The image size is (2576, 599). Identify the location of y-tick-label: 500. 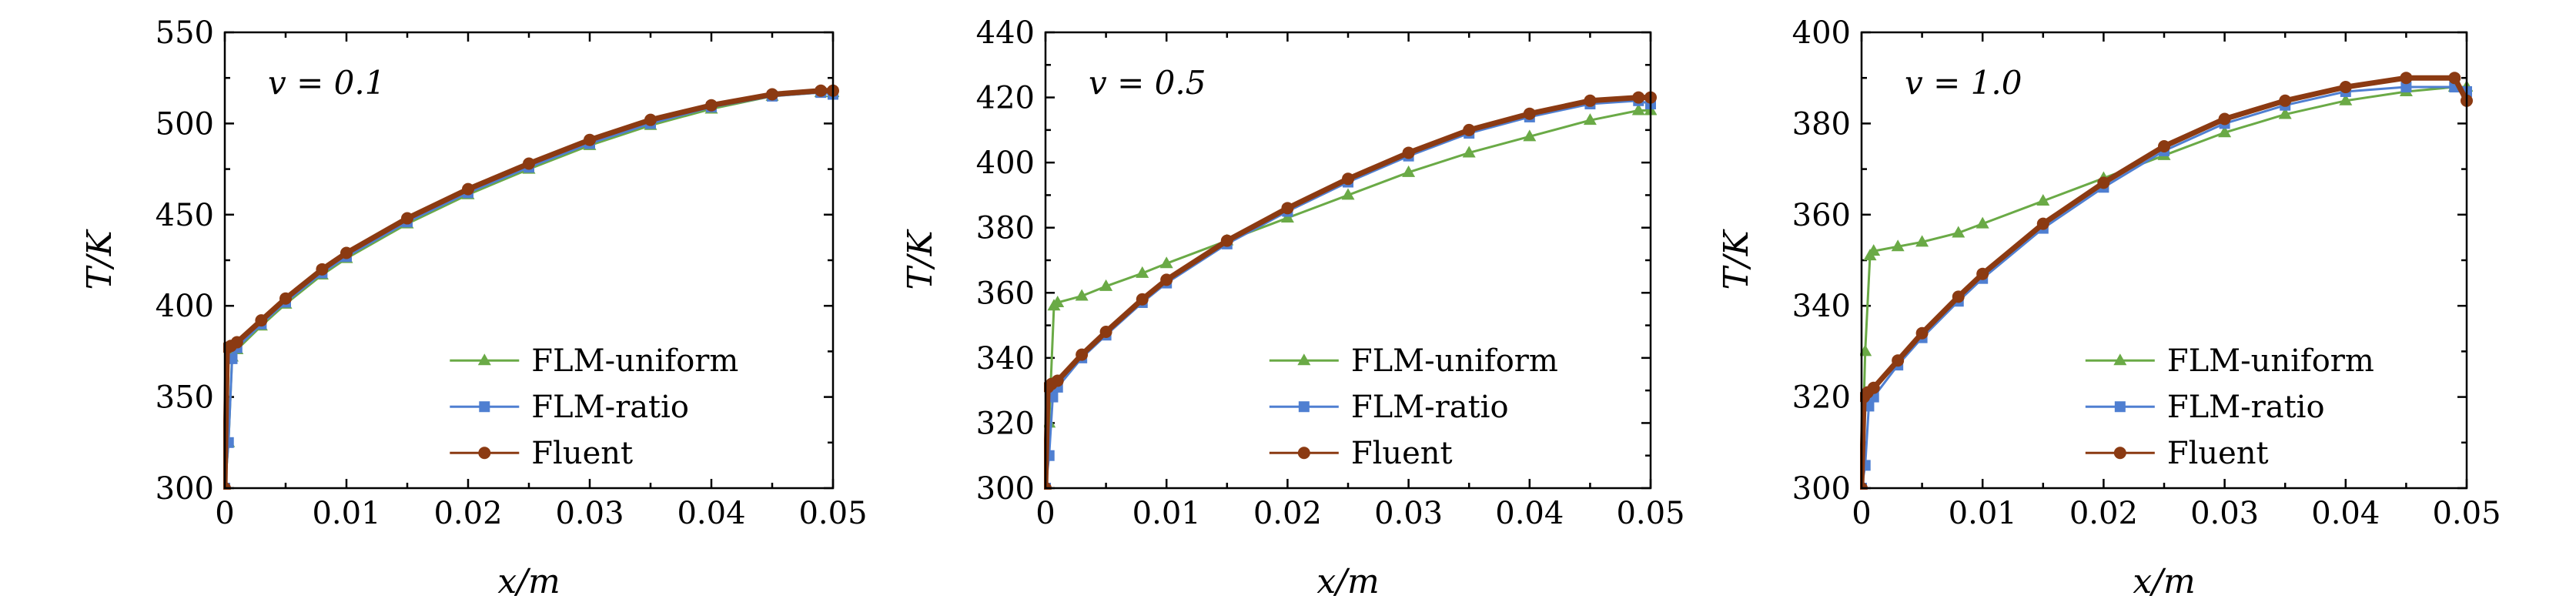
(185, 124).